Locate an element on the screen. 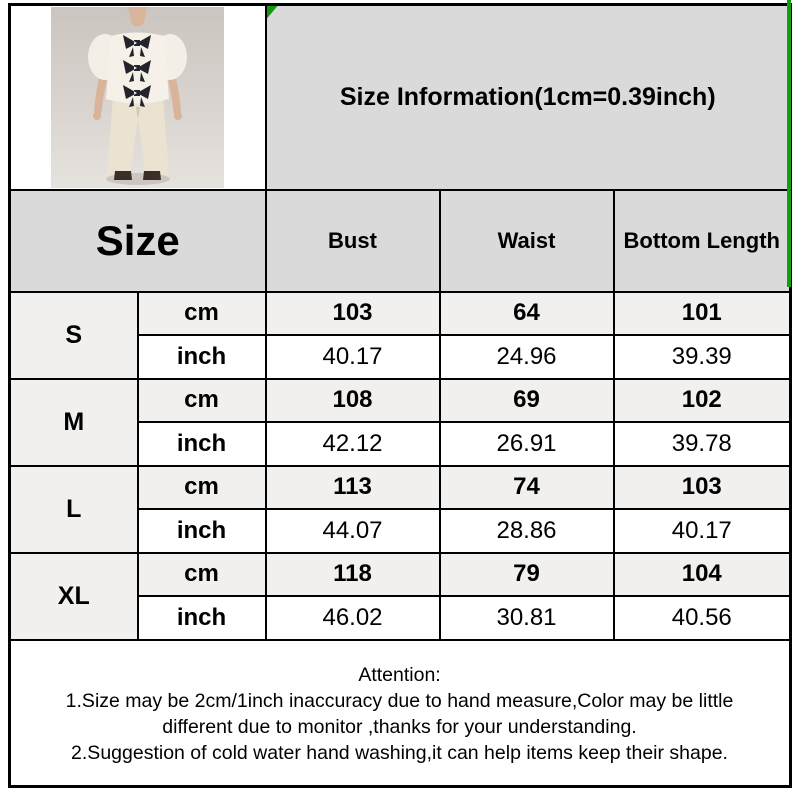  value-xl-inch-waist: 30.81 is located at coordinates (526, 618).